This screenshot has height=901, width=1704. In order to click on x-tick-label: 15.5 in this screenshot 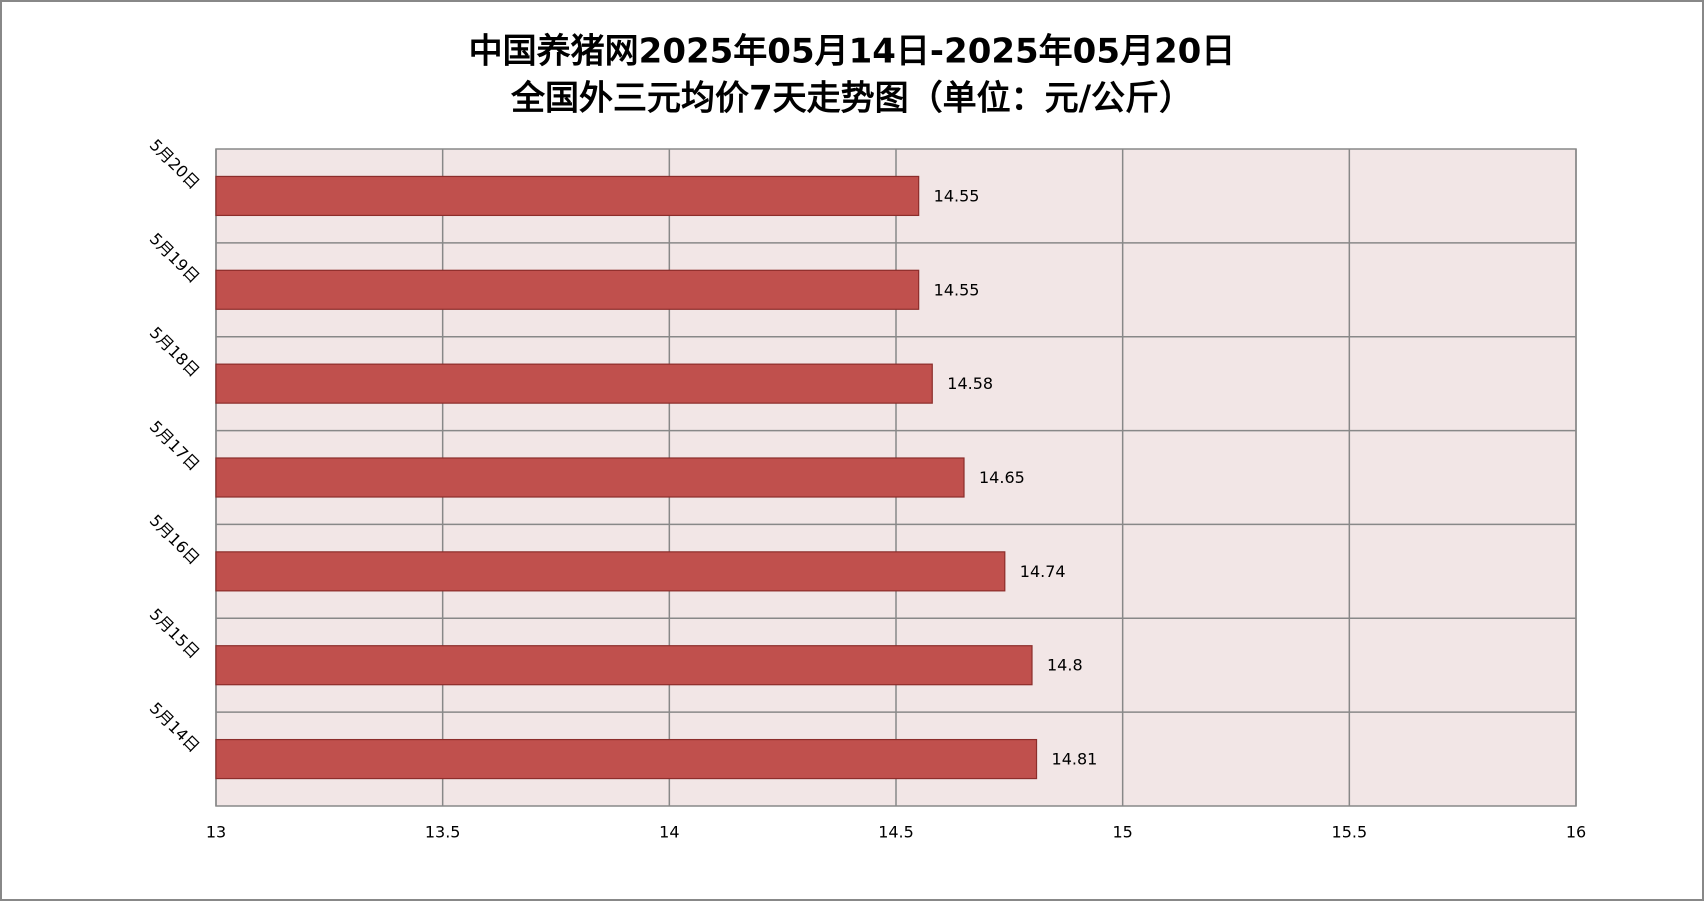, I will do `click(1350, 832)`.